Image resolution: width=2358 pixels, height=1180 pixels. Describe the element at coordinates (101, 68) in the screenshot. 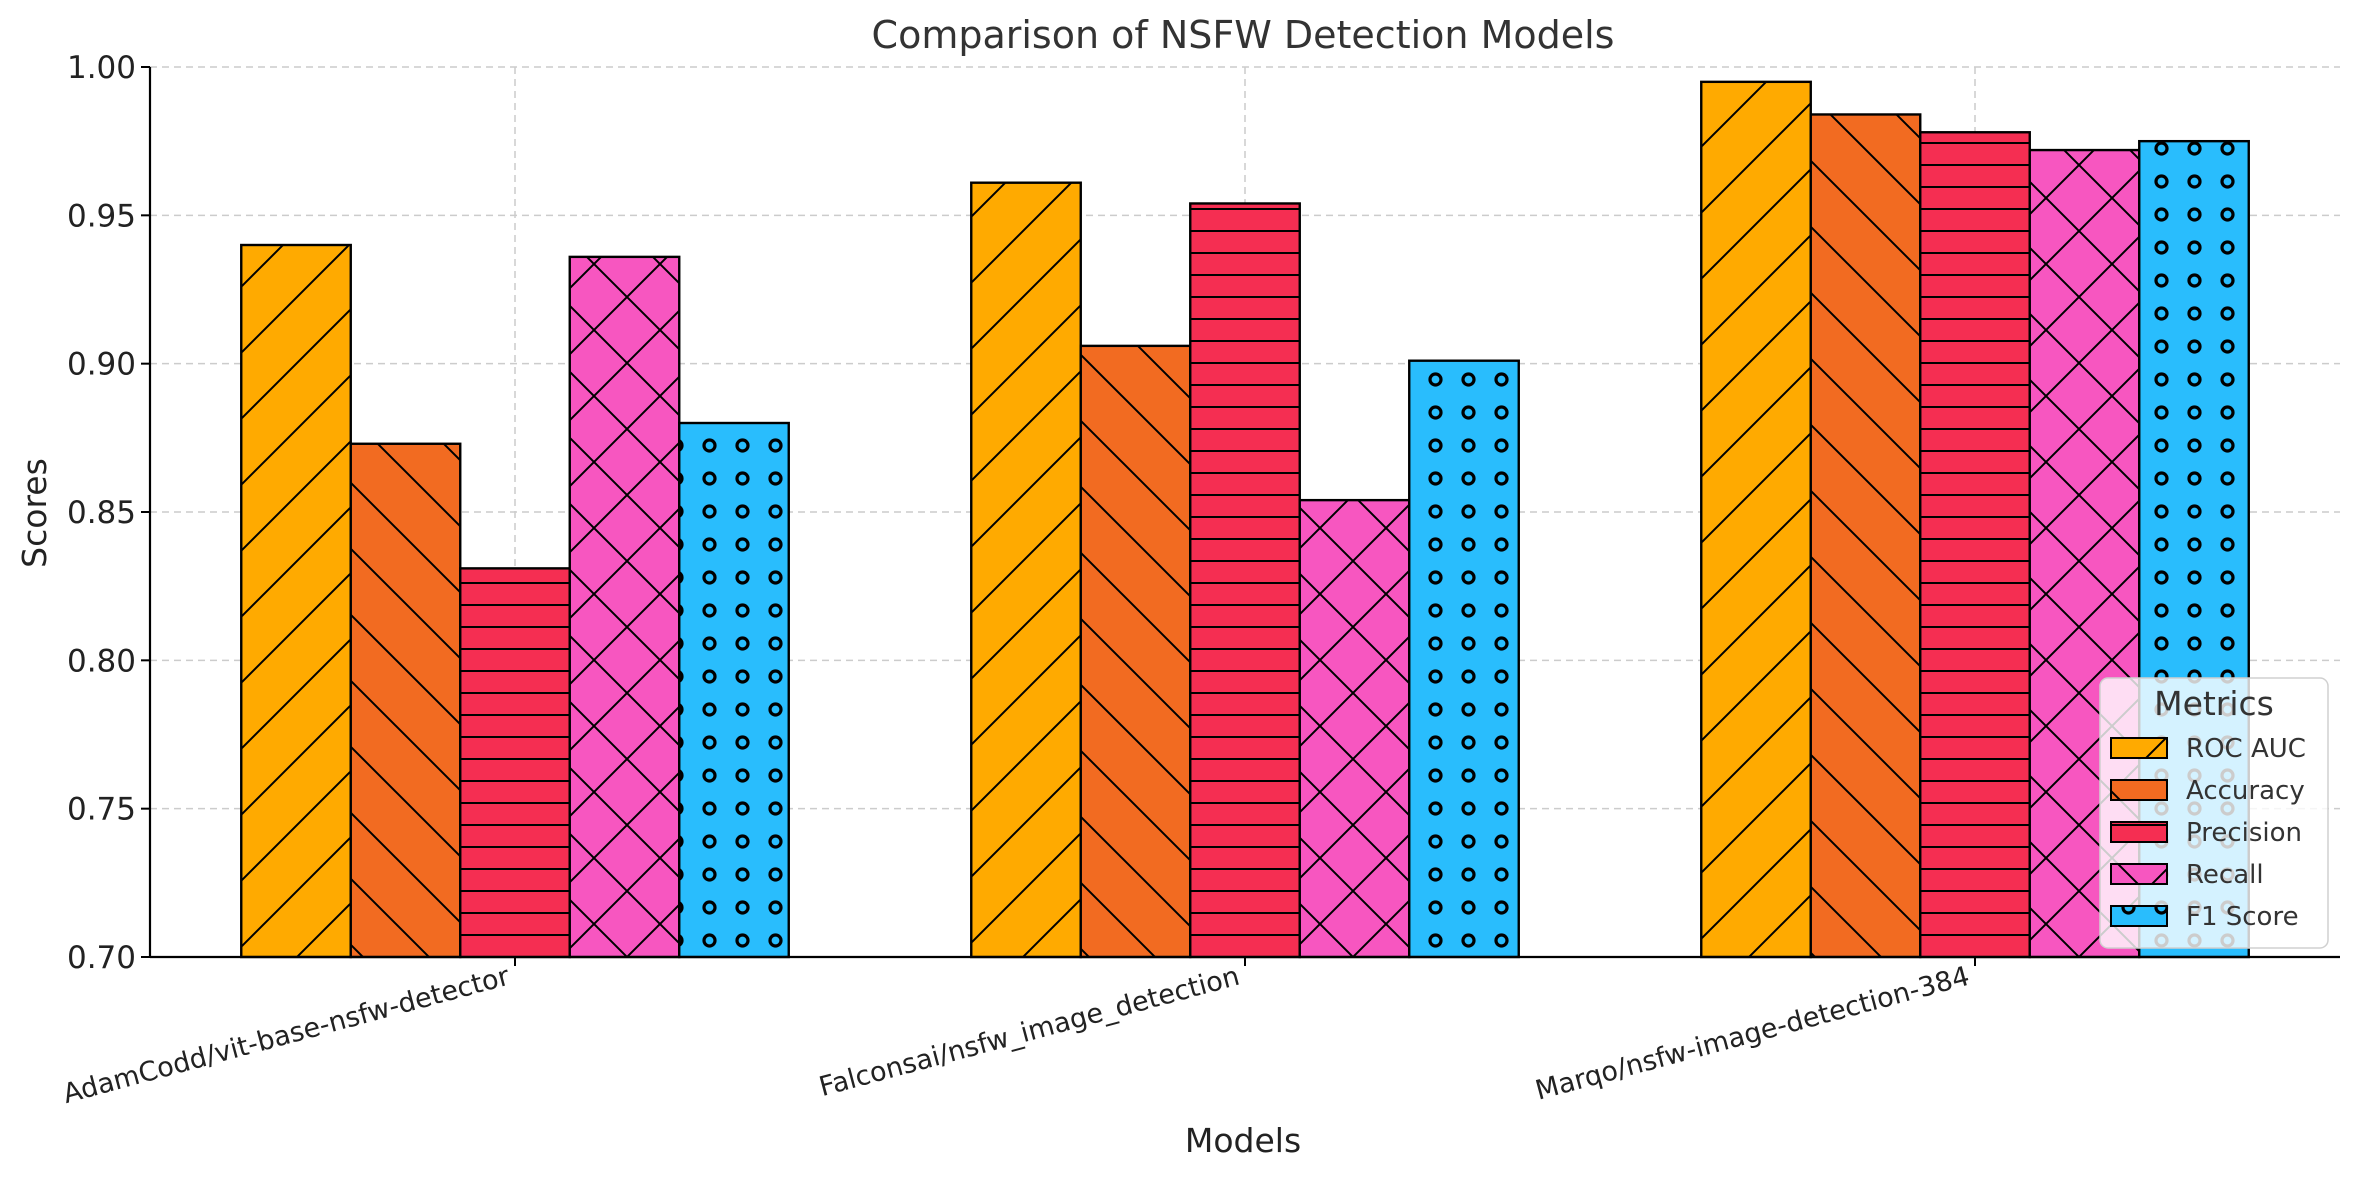

I see `y-tick-label: 1.00` at that location.